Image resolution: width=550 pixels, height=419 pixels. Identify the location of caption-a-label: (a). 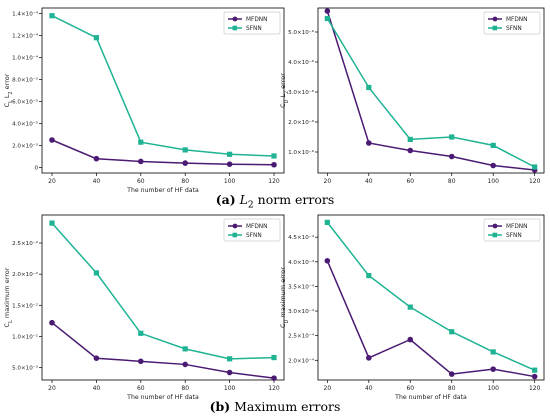
(225, 199).